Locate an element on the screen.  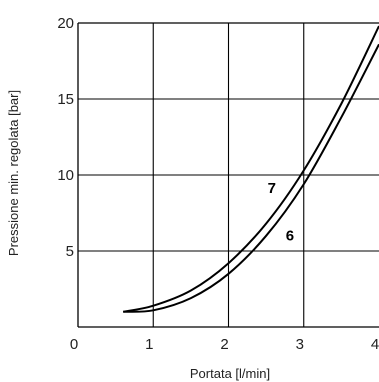
series-label-6: 6 is located at coordinates (290, 235).